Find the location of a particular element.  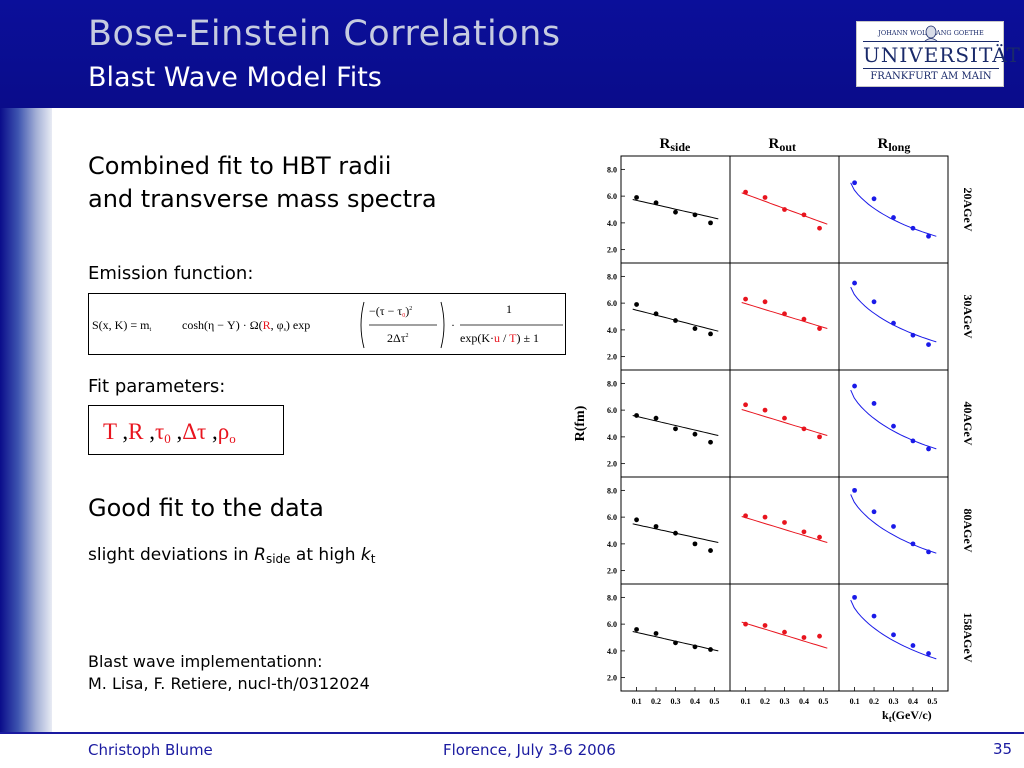

y-axis-label: R(fm) is located at coordinates (580, 423).